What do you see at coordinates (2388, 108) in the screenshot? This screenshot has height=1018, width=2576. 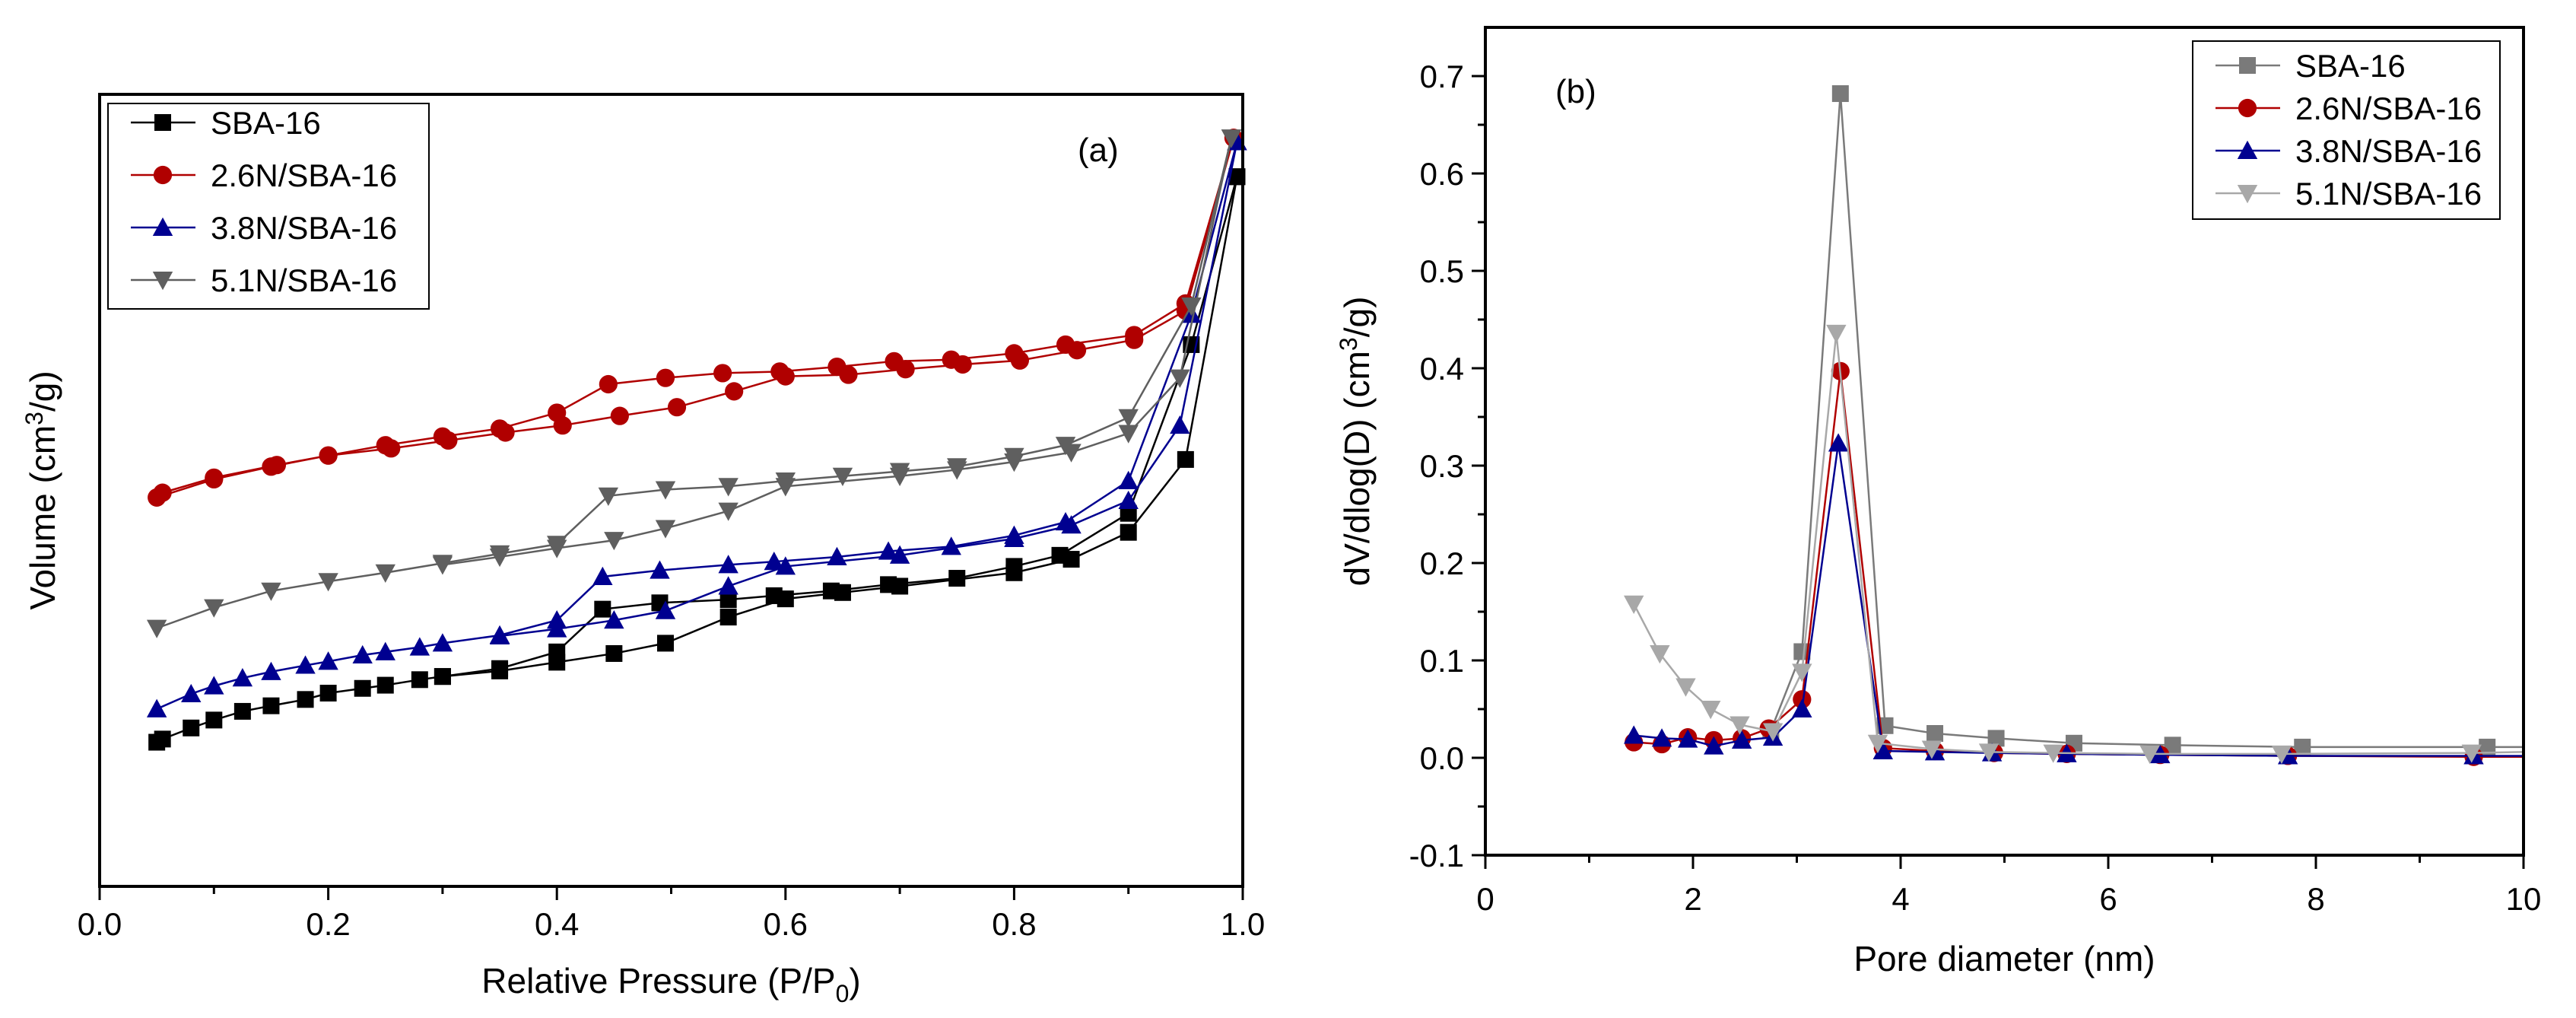 I see `legend-label: 2.6N/SBA-16` at bounding box center [2388, 108].